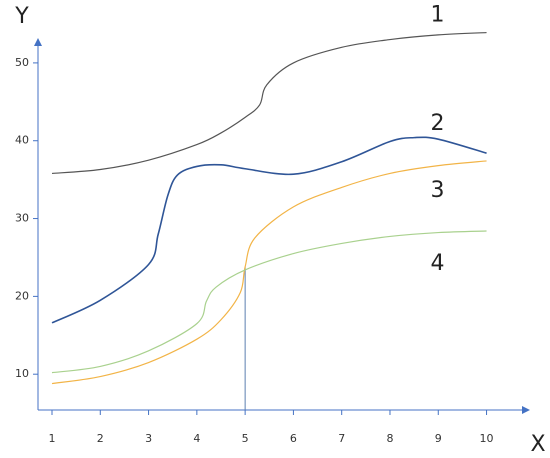 The height and width of the screenshot is (458, 550). What do you see at coordinates (22, 295) in the screenshot?
I see `y-tick-label: 20` at bounding box center [22, 295].